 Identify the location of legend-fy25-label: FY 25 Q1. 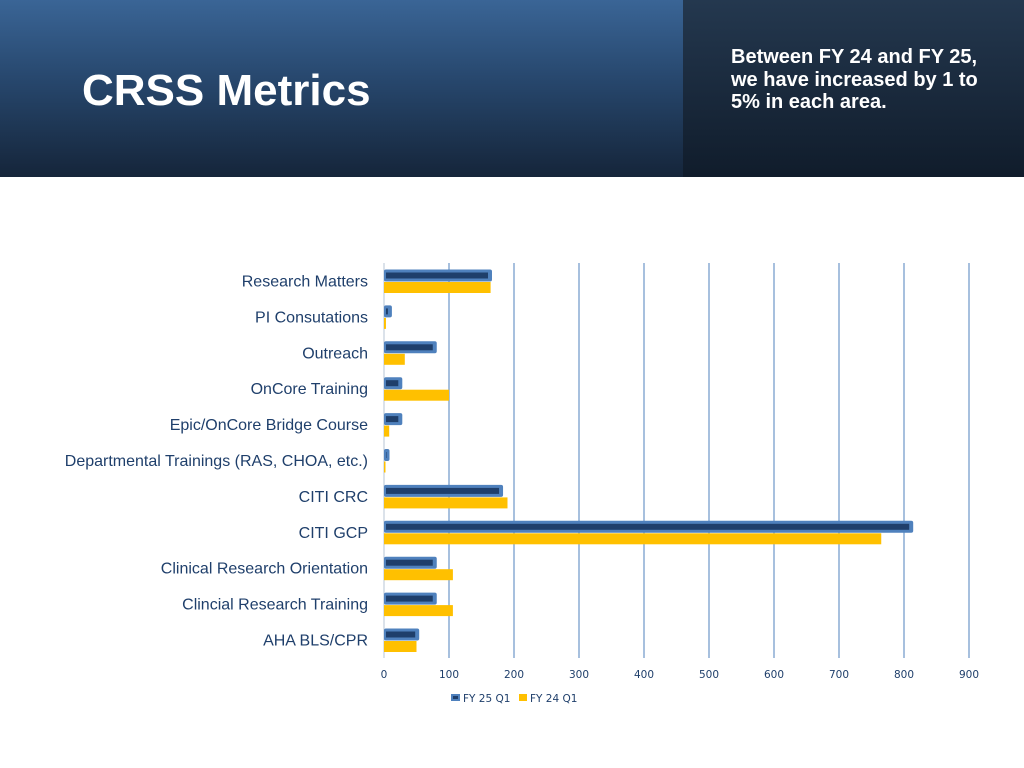
(486, 699).